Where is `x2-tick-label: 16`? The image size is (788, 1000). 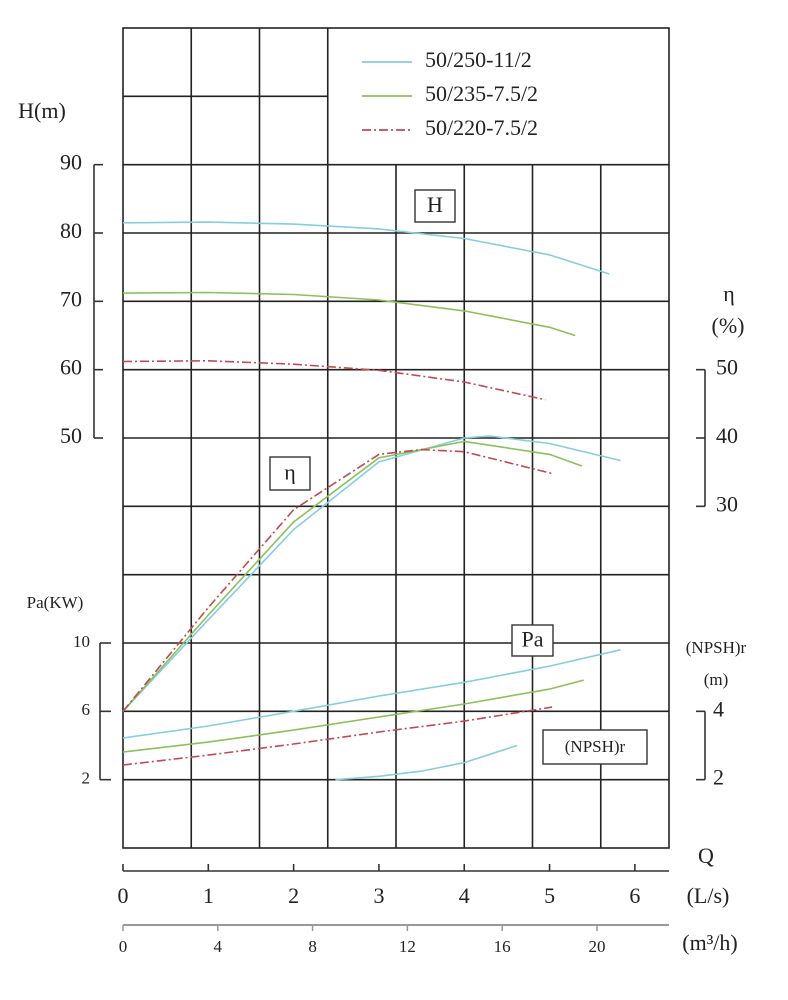 x2-tick-label: 16 is located at coordinates (502, 946).